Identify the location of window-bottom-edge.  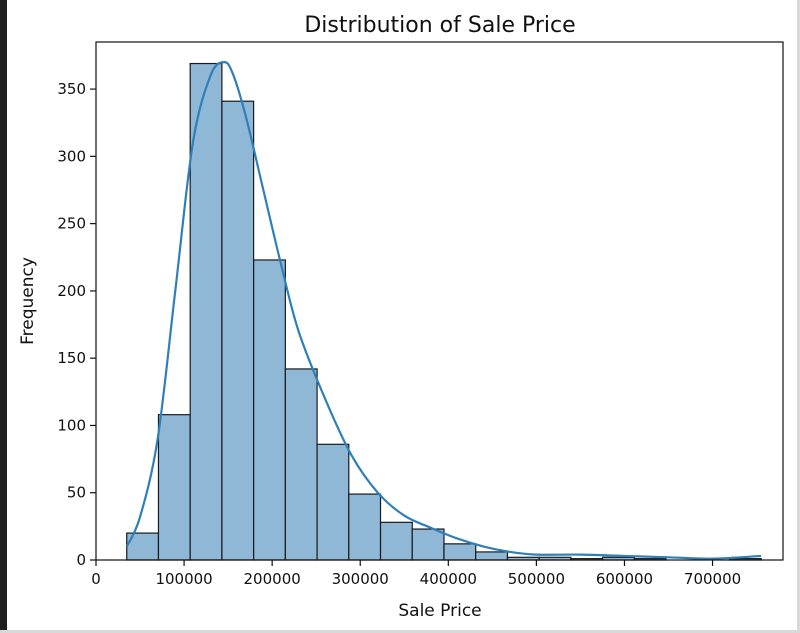
(400, 631).